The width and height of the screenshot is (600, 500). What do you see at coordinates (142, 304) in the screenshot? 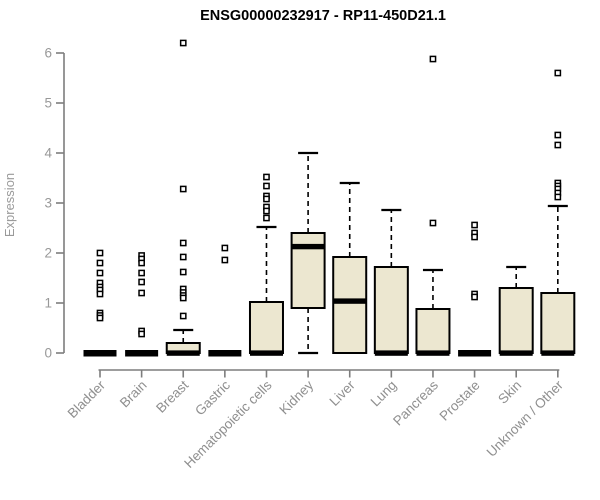
I see `boxplot-group-brain` at bounding box center [142, 304].